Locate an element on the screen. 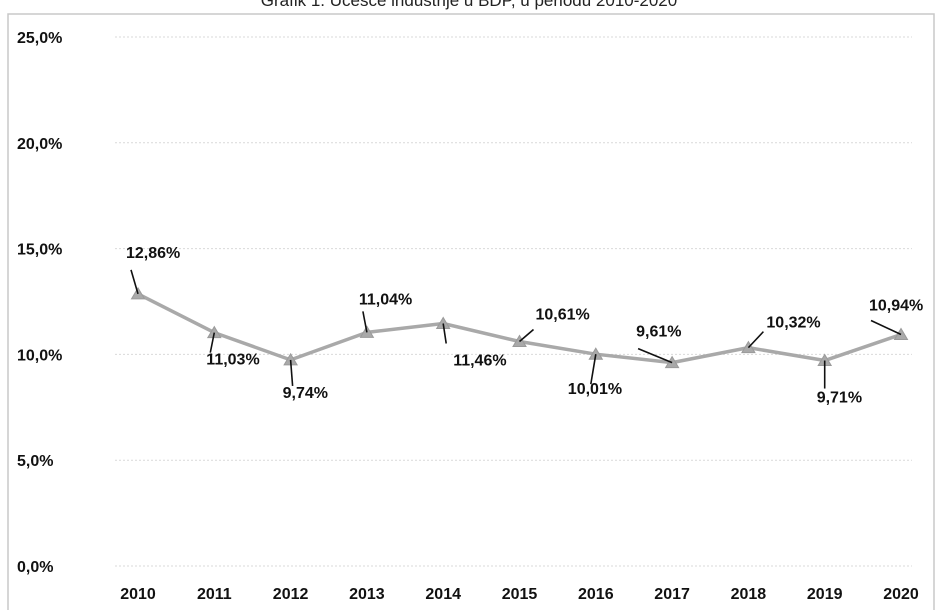 This screenshot has width=938, height=610. y-tick-label: 20,0% is located at coordinates (39, 144).